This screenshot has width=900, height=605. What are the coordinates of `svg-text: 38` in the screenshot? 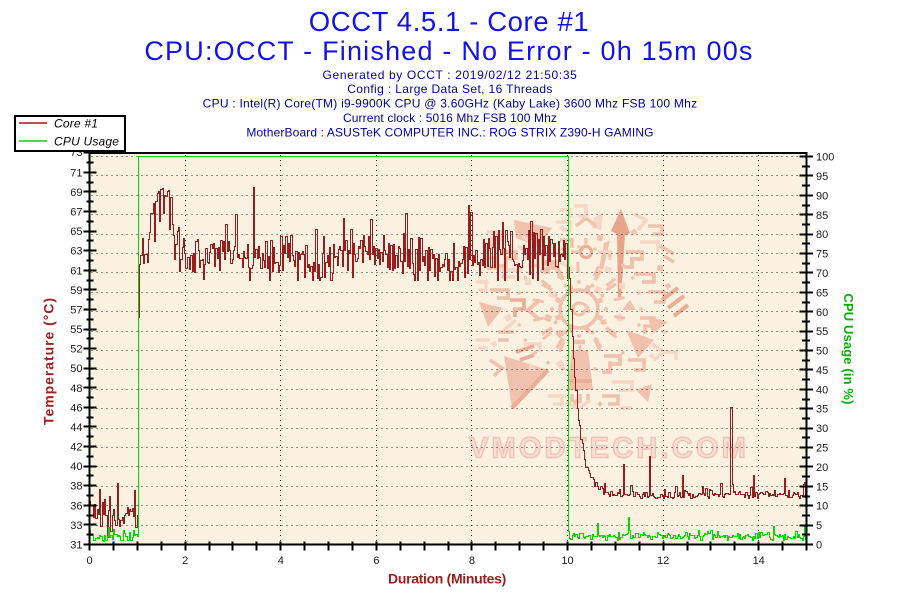 It's located at (76, 487).